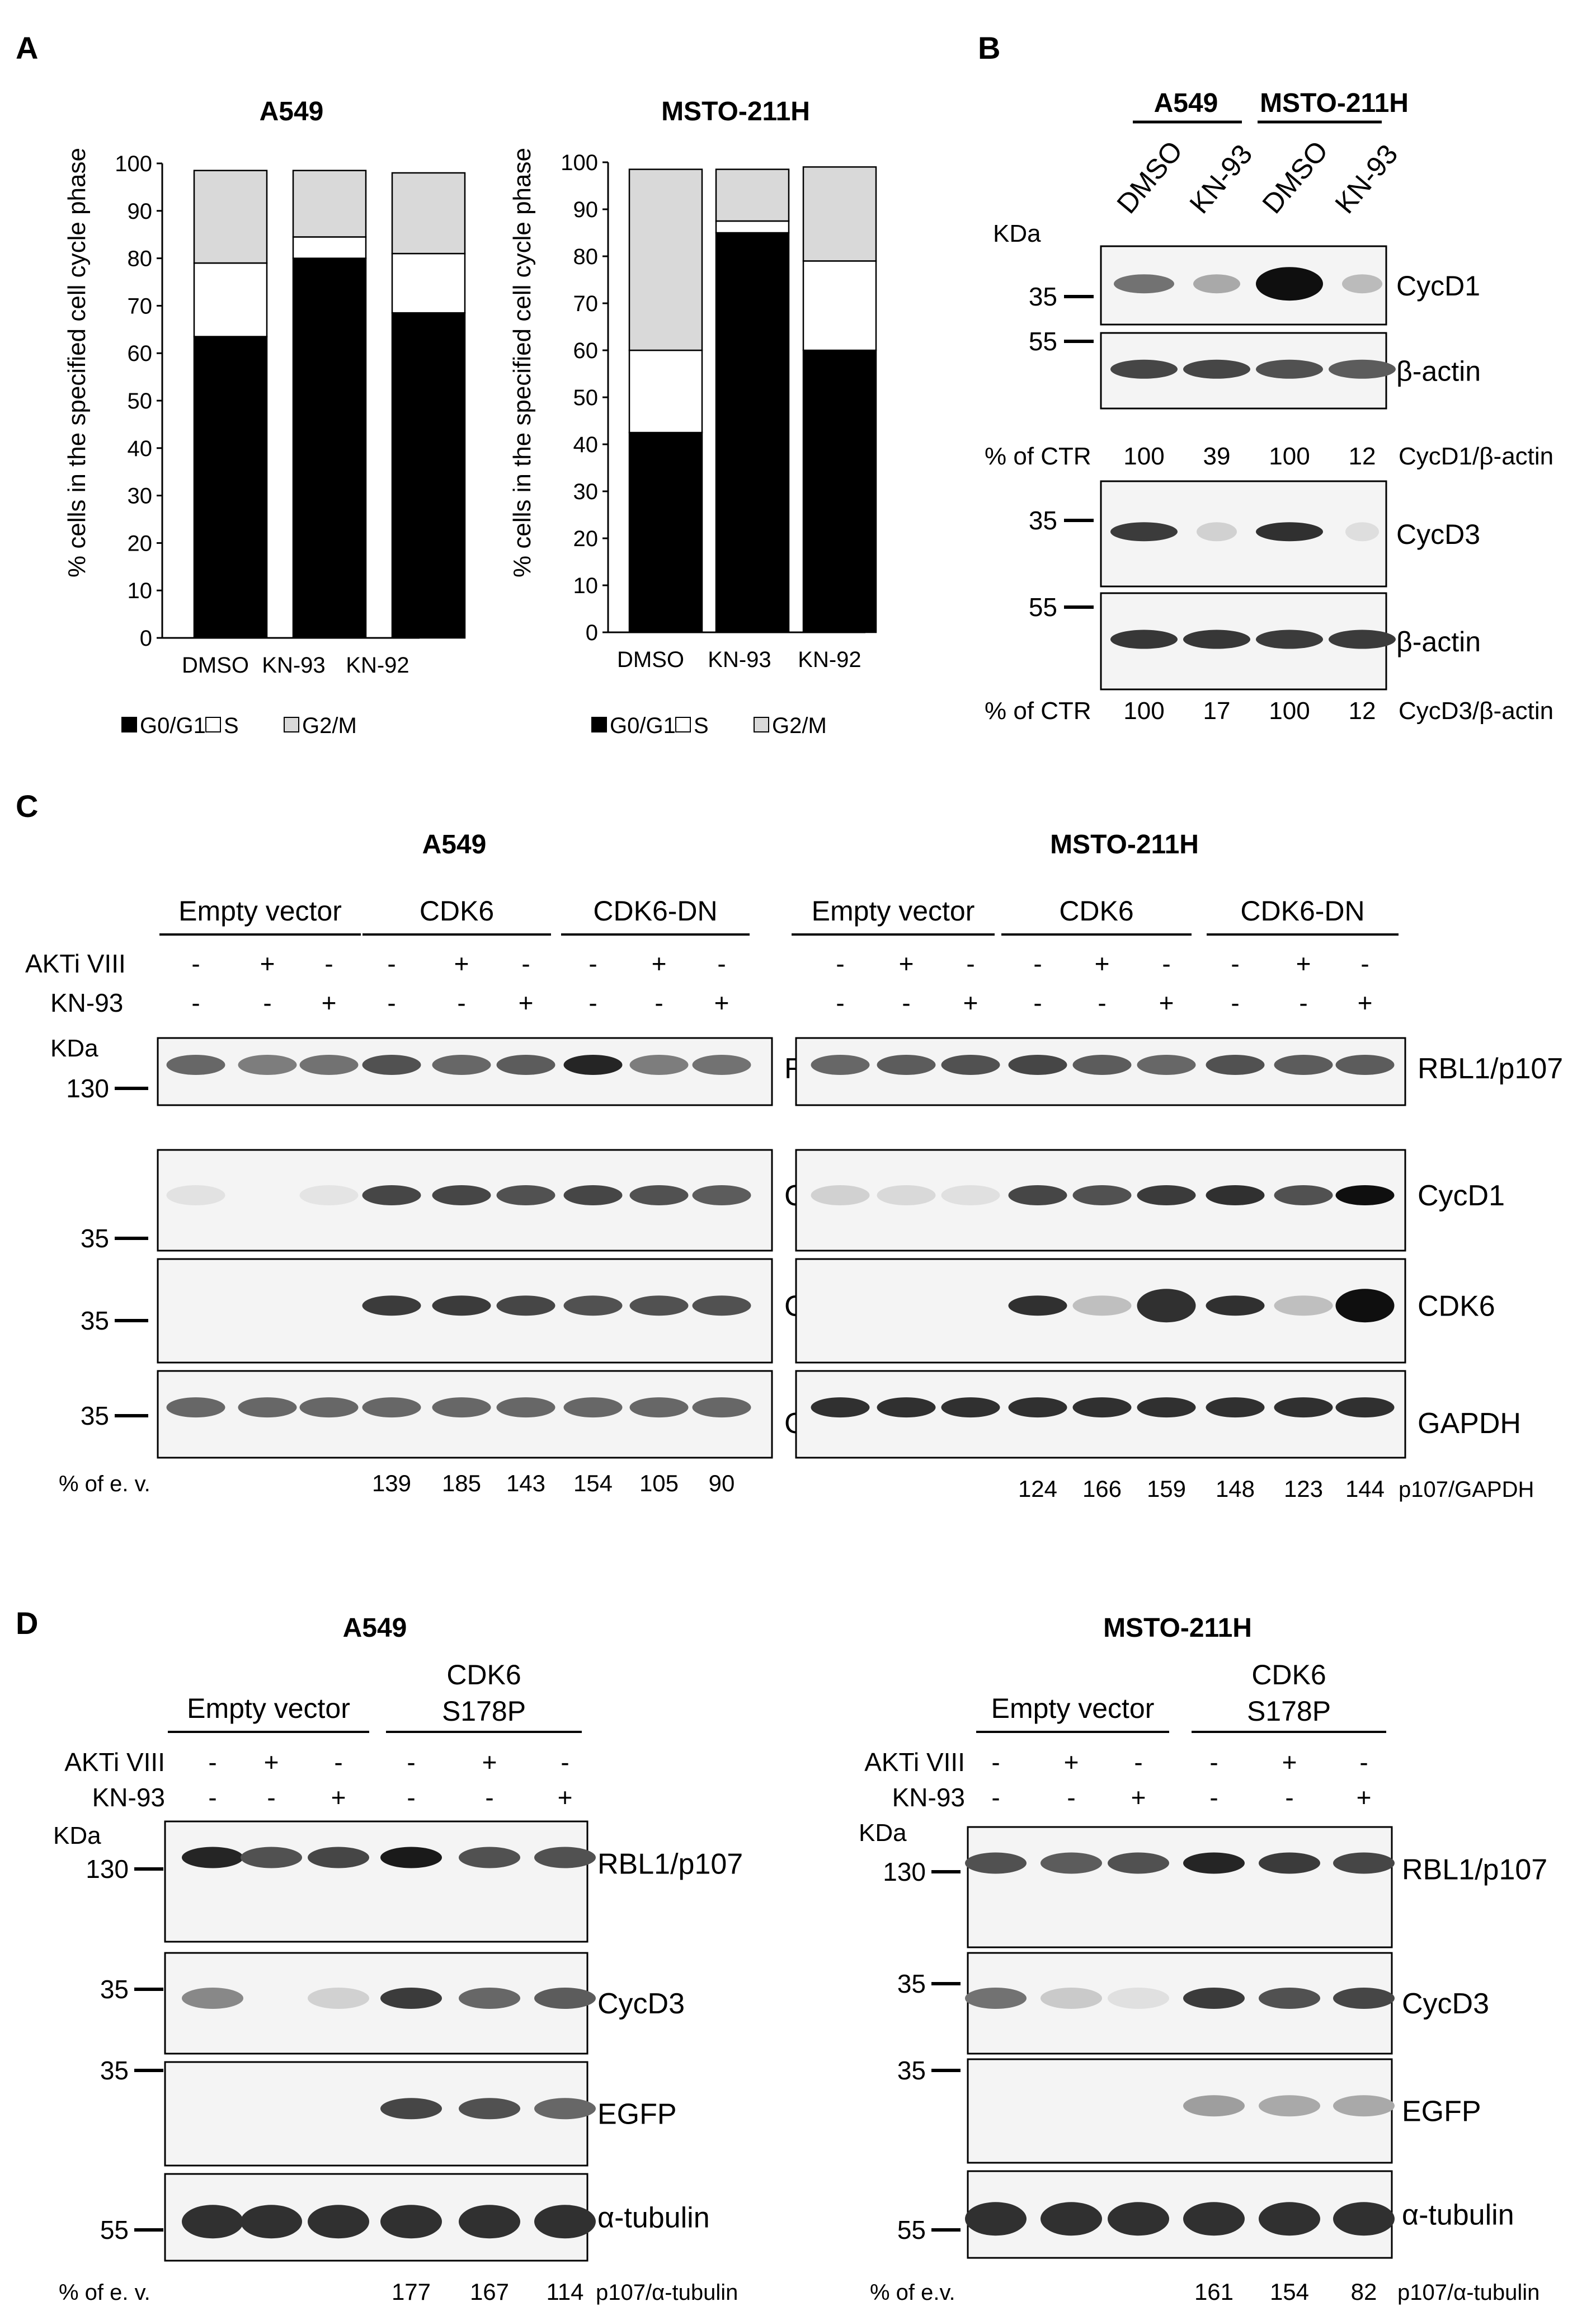 Image resolution: width=1596 pixels, height=2306 pixels. Describe the element at coordinates (376, 2114) in the screenshot. I see `blot-box` at that location.